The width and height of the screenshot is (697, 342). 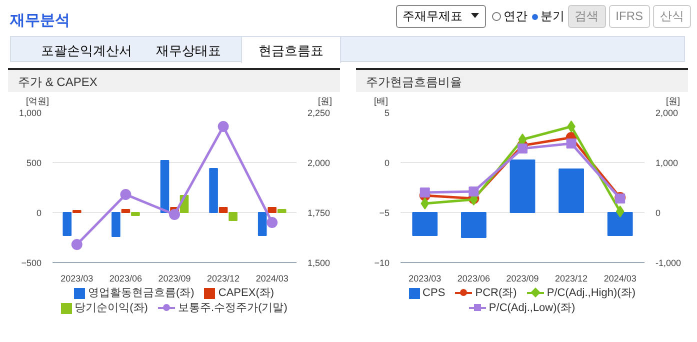 I want to click on y-axis-title: [억원], so click(x=38, y=101).